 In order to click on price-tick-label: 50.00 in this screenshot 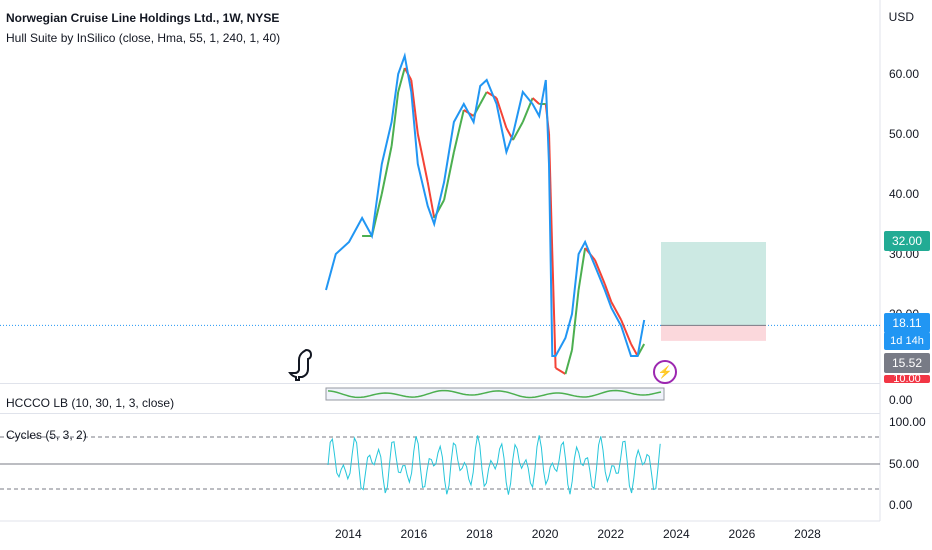, I will do `click(904, 134)`.